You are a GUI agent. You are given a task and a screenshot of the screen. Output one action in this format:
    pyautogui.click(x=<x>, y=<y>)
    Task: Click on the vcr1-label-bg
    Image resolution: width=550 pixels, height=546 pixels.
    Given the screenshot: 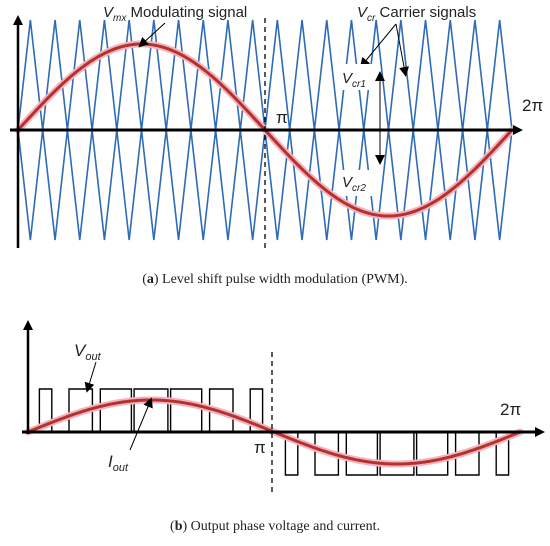 What is the action you would take?
    pyautogui.click(x=358, y=77)
    